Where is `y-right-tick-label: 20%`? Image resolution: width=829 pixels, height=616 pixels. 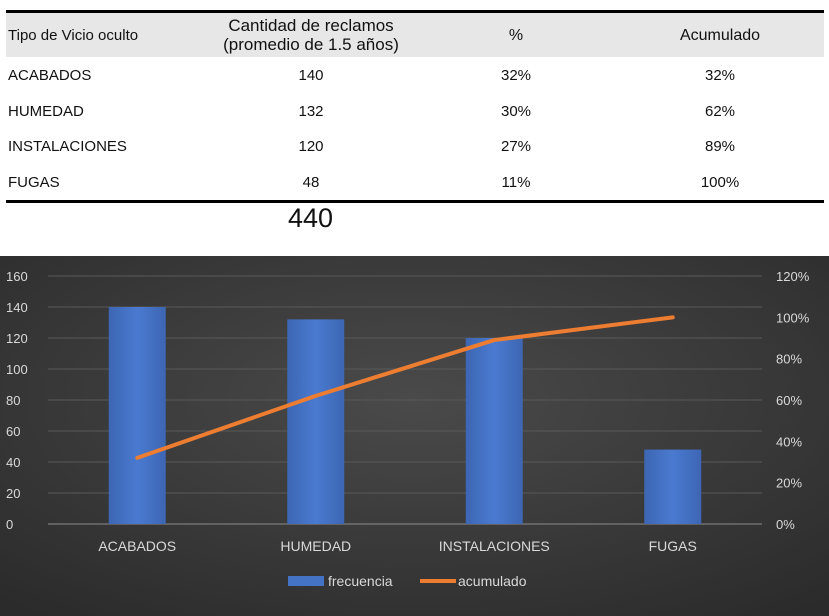
y-right-tick-label: 20% is located at coordinates (789, 483).